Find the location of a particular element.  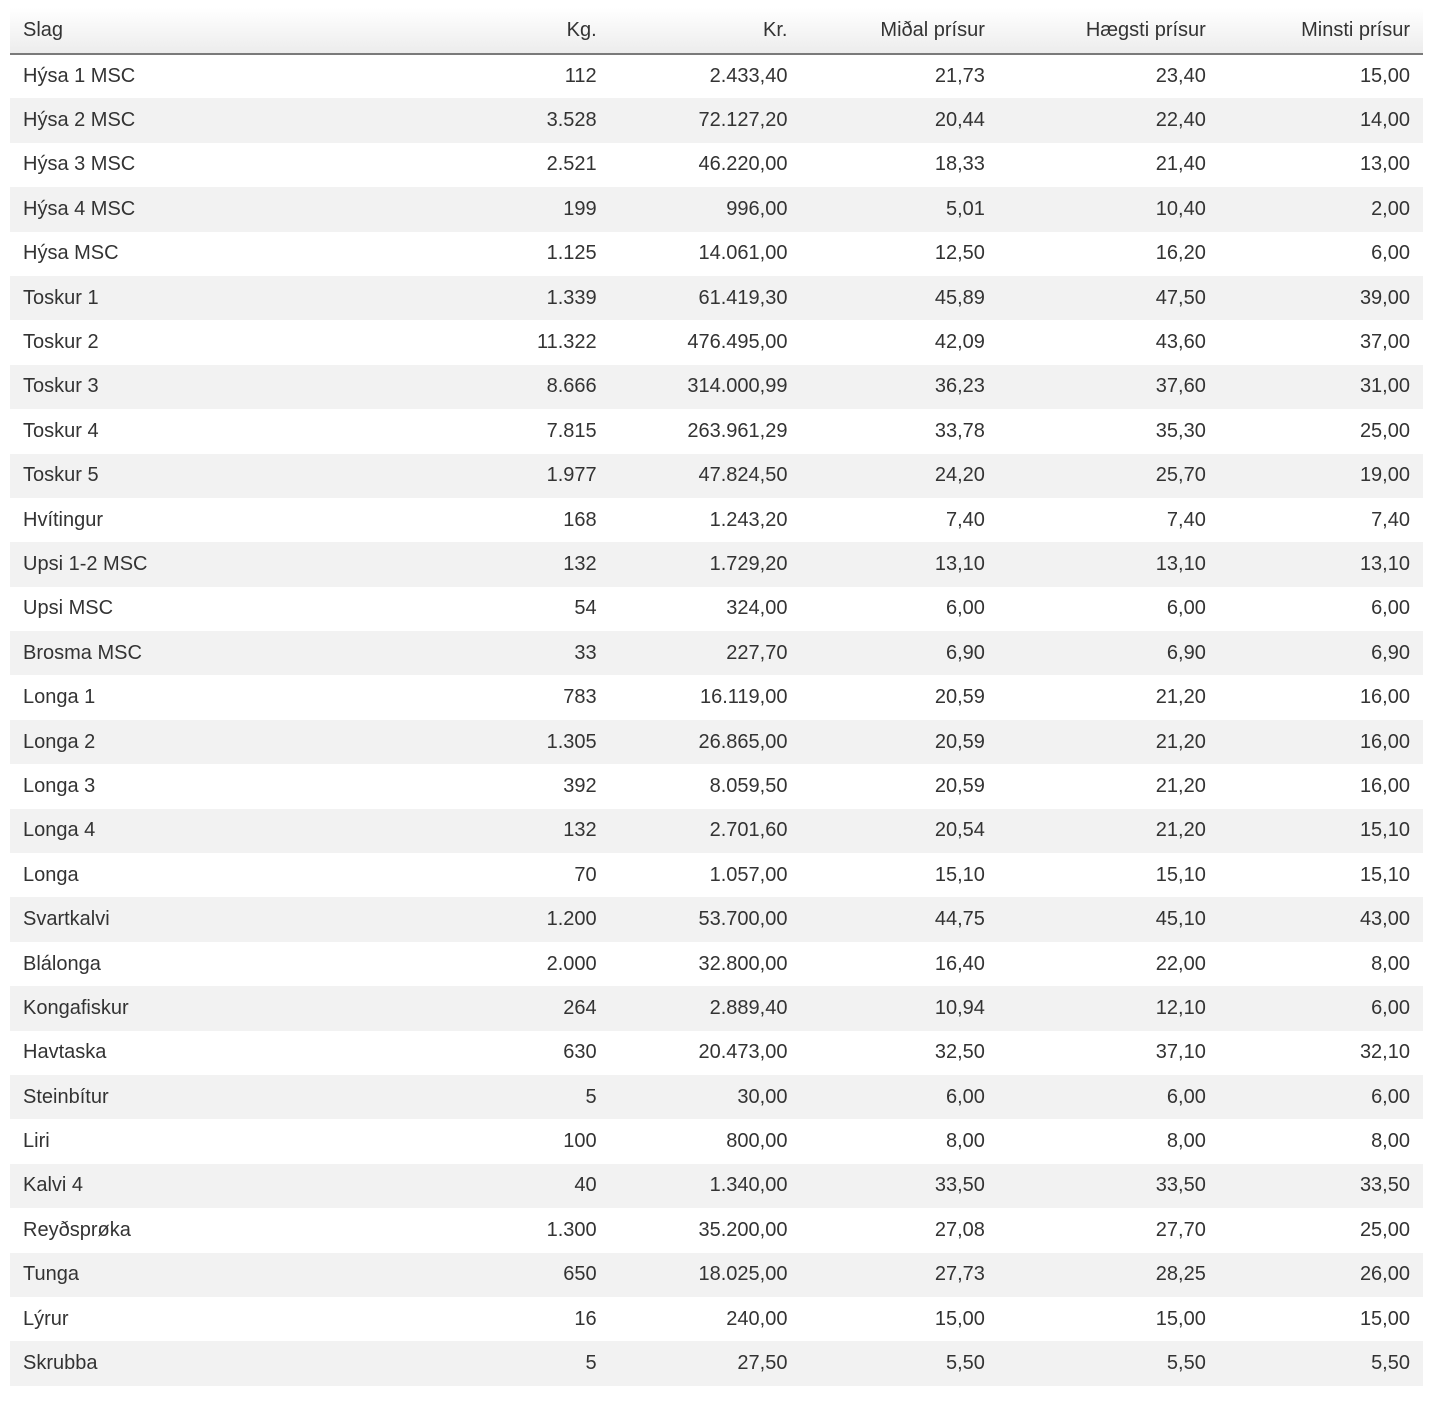

cell-kr: 47.824,50 is located at coordinates (743, 475).